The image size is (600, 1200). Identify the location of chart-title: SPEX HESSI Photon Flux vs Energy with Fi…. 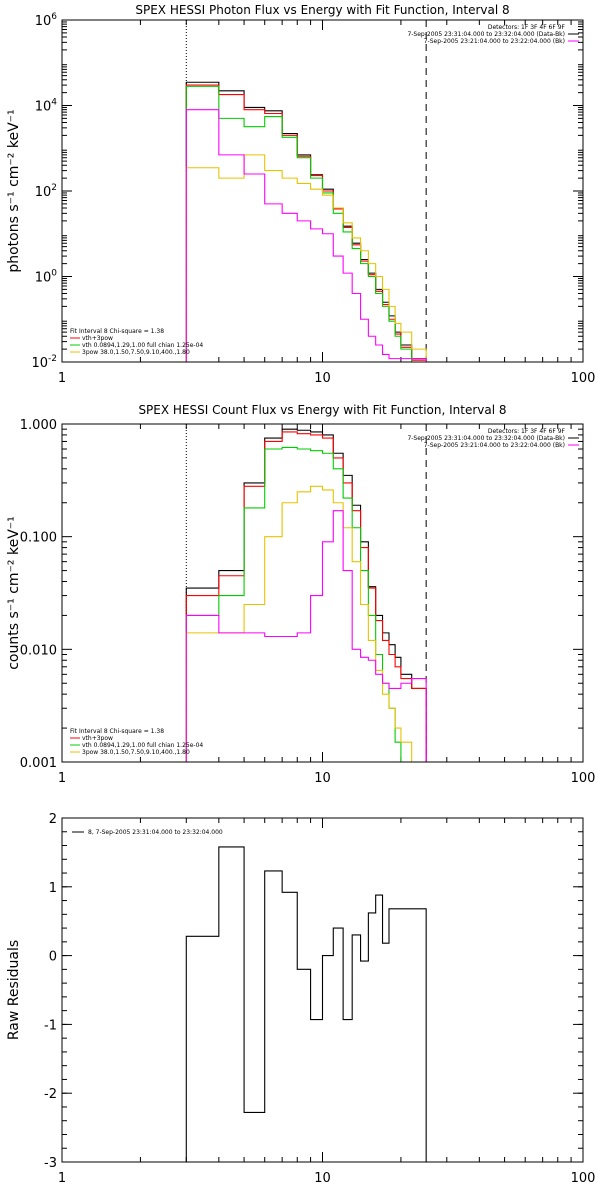
(322, 10).